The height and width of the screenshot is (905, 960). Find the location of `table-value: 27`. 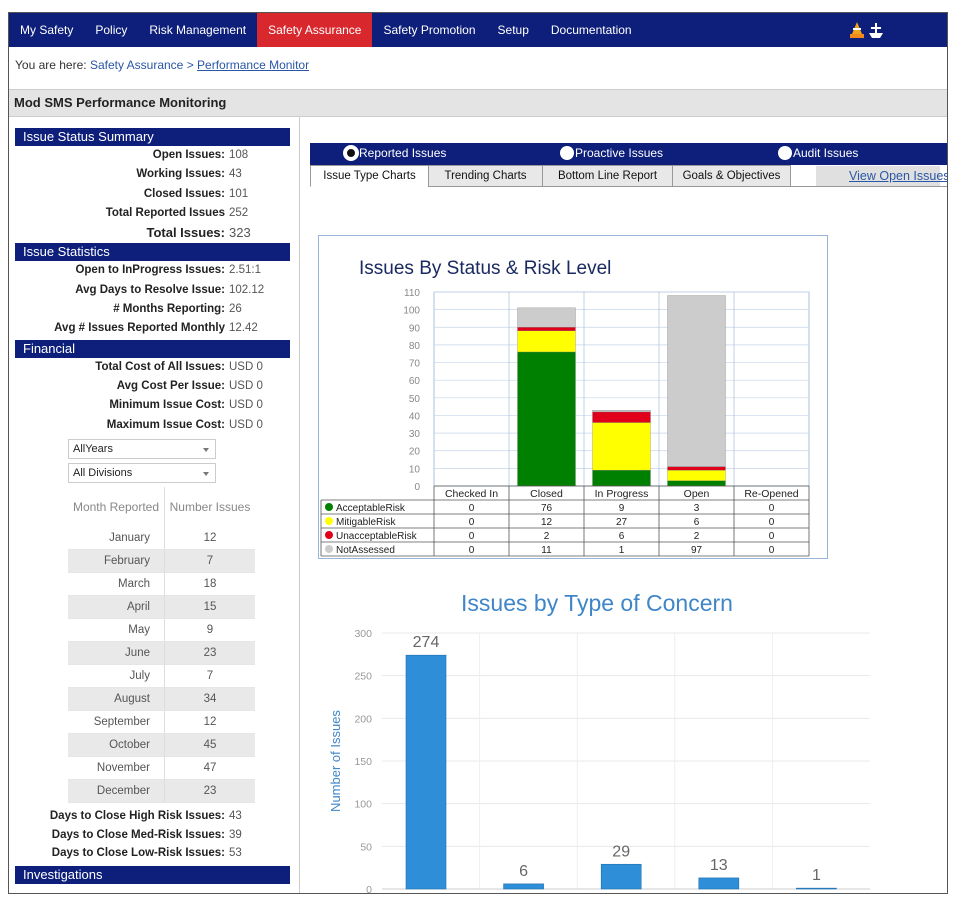

table-value: 27 is located at coordinates (622, 522).